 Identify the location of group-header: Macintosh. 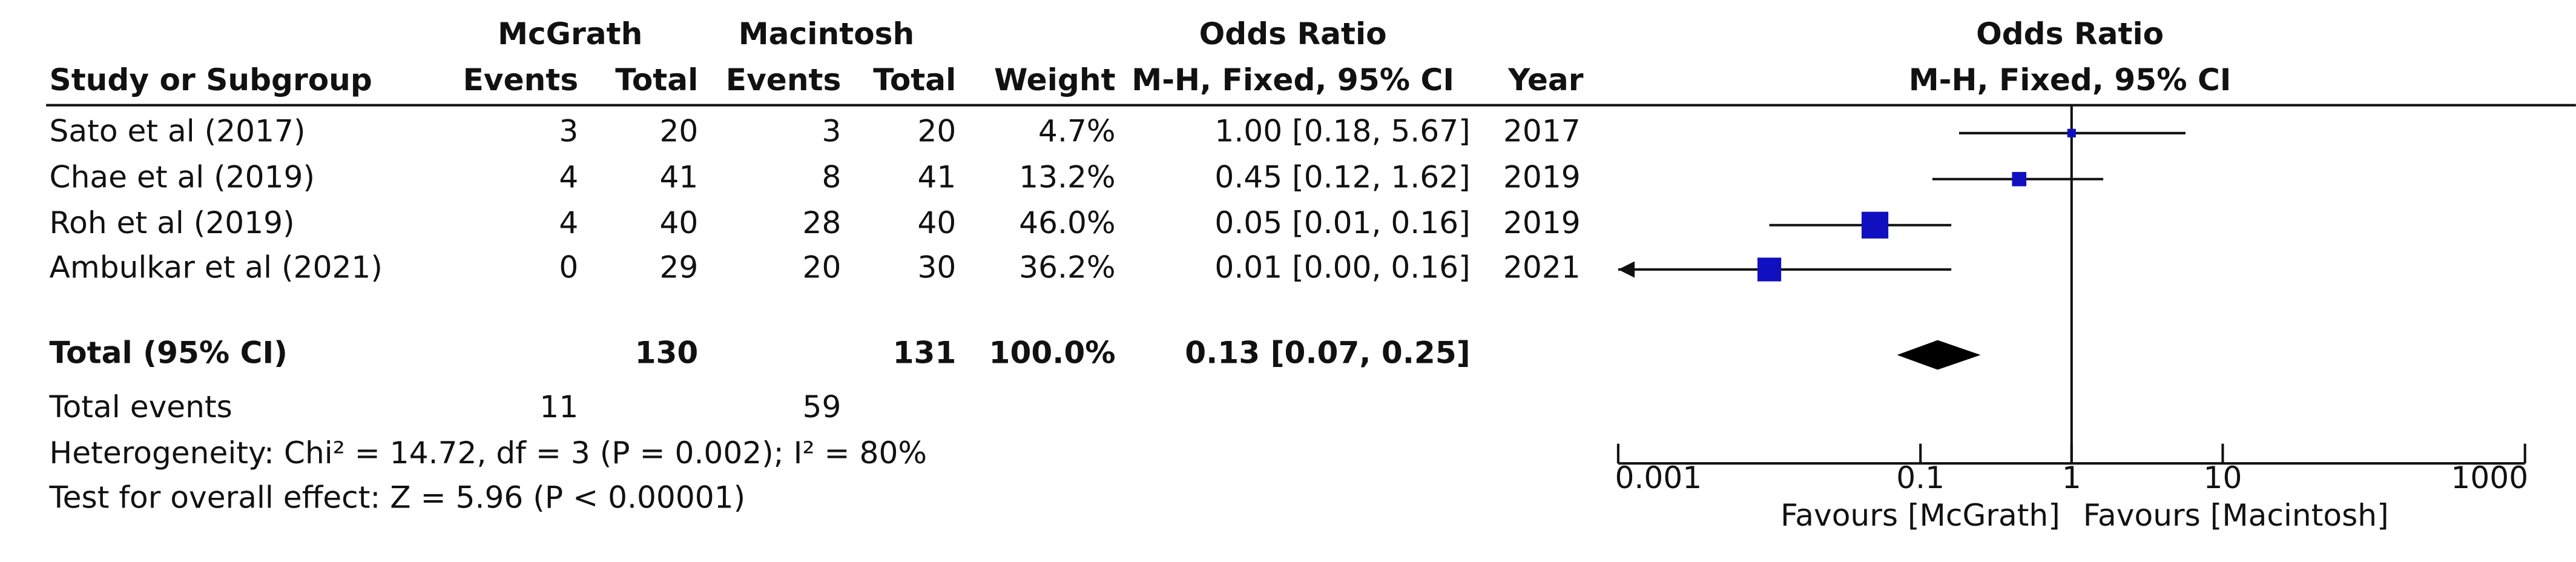
(827, 33).